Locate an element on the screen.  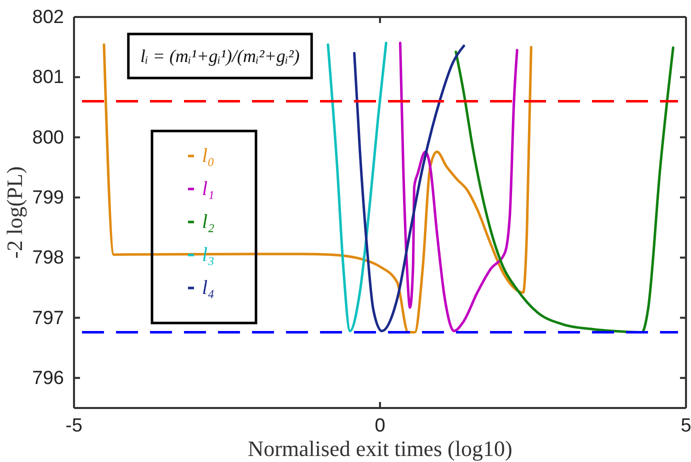
x-tick-label: 0 is located at coordinates (380, 425).